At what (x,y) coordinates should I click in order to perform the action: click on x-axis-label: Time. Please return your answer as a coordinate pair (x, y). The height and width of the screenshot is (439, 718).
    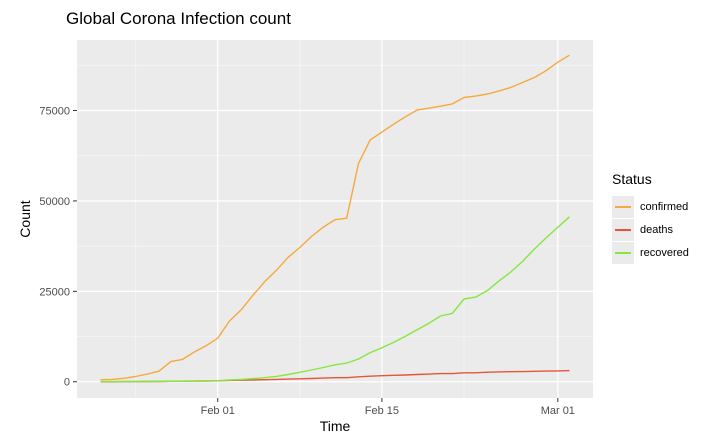
    Looking at the image, I should click on (335, 426).